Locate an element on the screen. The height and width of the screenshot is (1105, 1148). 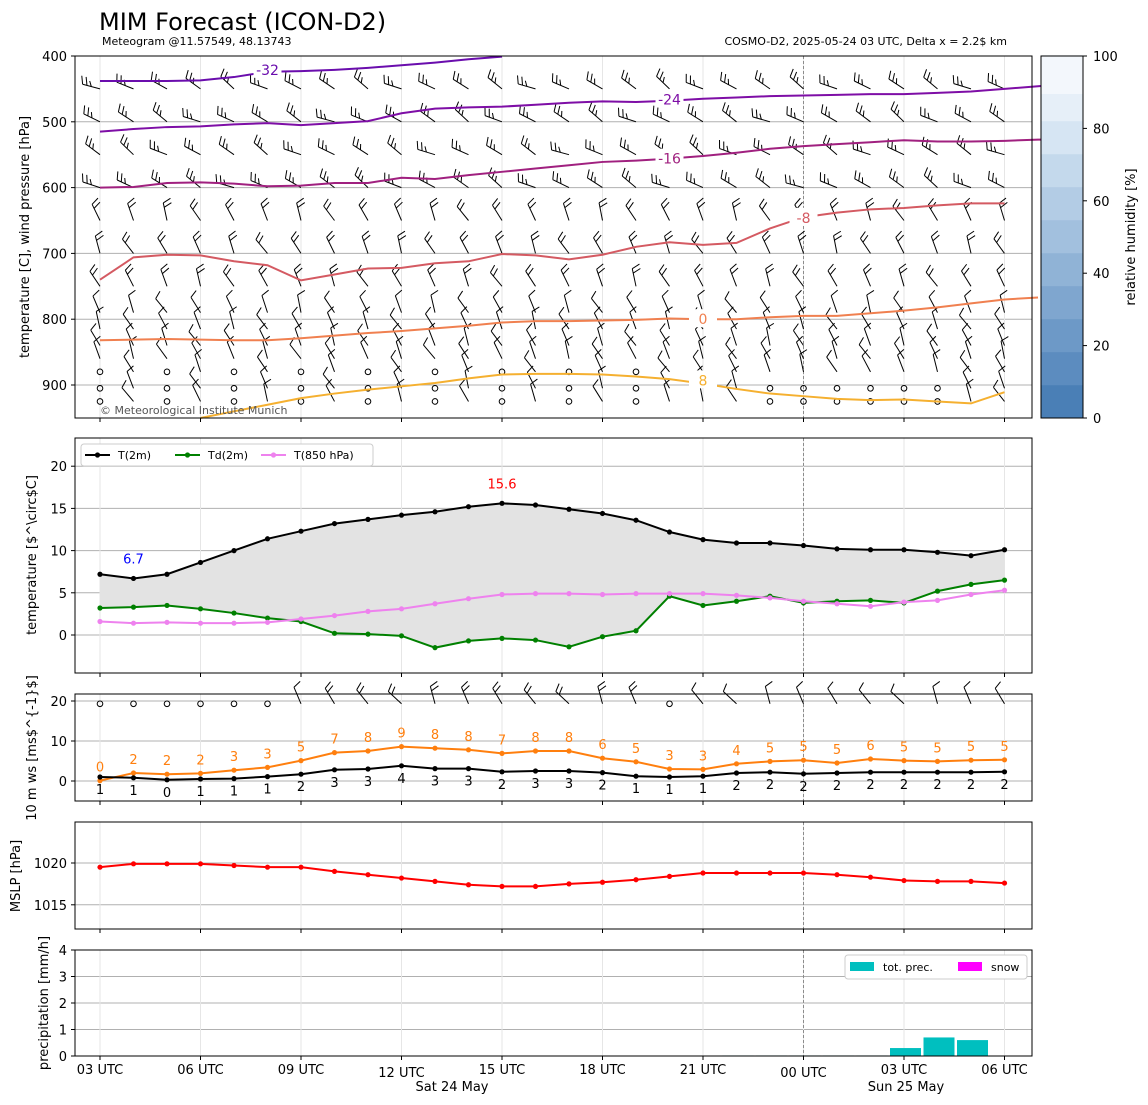
legend-label: tot. prec. is located at coordinates (908, 967).